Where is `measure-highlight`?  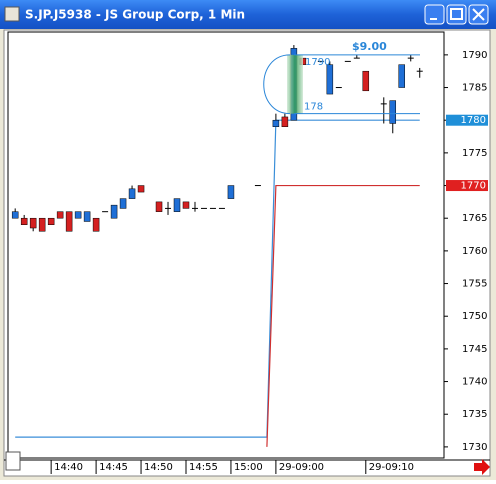 measure-highlight is located at coordinates (295, 84).